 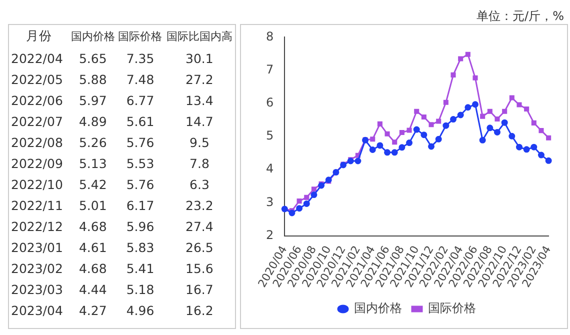 I want to click on data-label: 5.61, so click(x=140, y=122).